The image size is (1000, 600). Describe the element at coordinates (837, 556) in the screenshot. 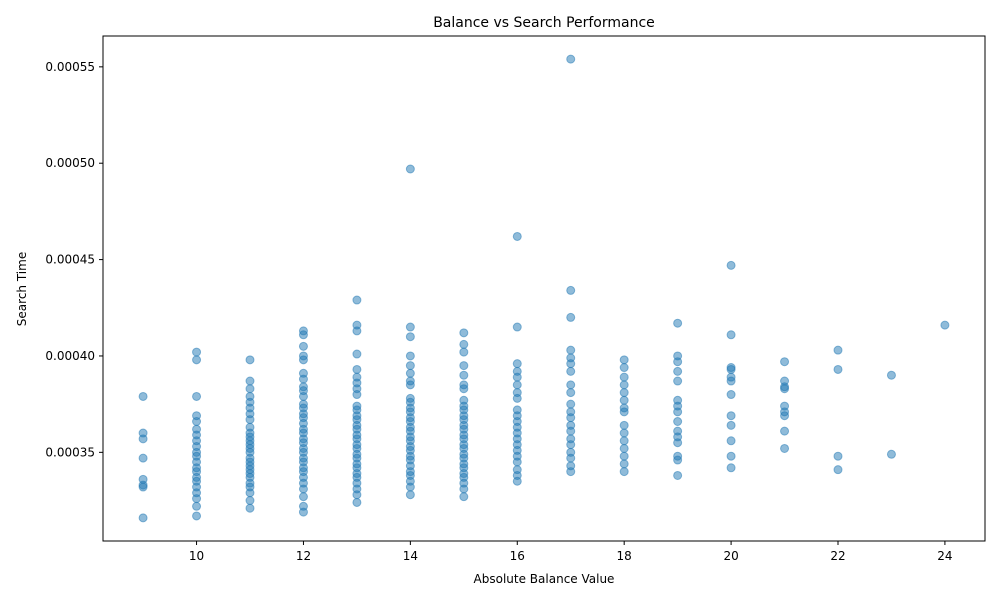

I see `x-tick-label: 22` at that location.